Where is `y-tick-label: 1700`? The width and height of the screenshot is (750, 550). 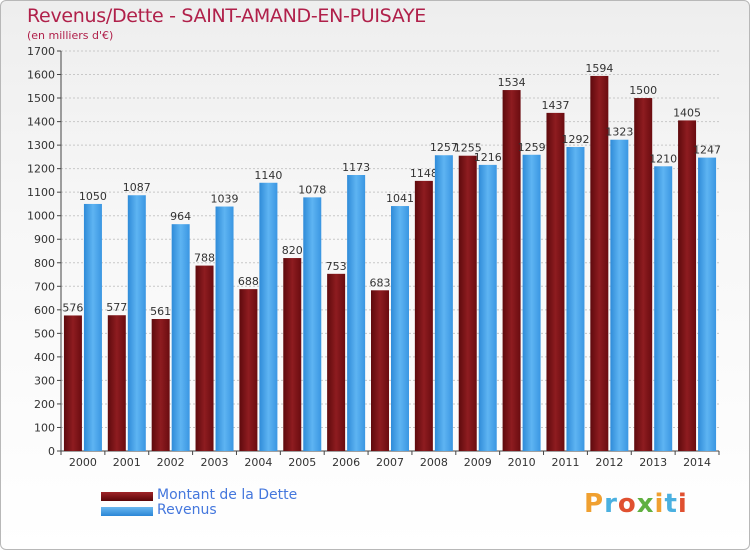 y-tick-label: 1700 is located at coordinates (41, 51).